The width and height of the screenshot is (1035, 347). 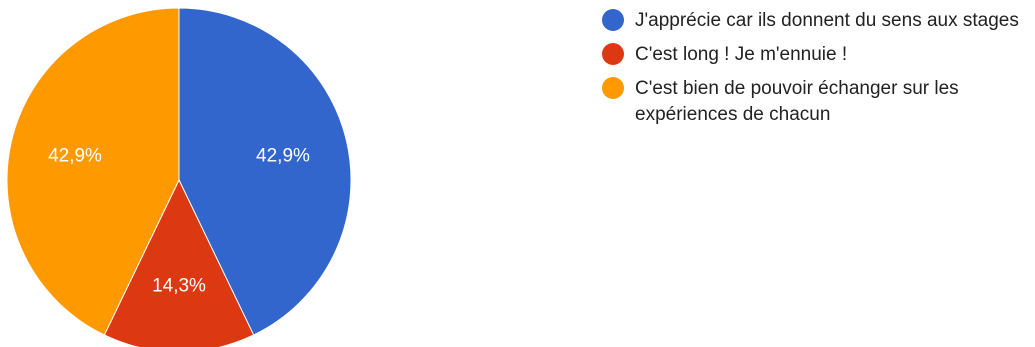 I want to click on slice-value-label-2: 42,9%, so click(x=75, y=155).